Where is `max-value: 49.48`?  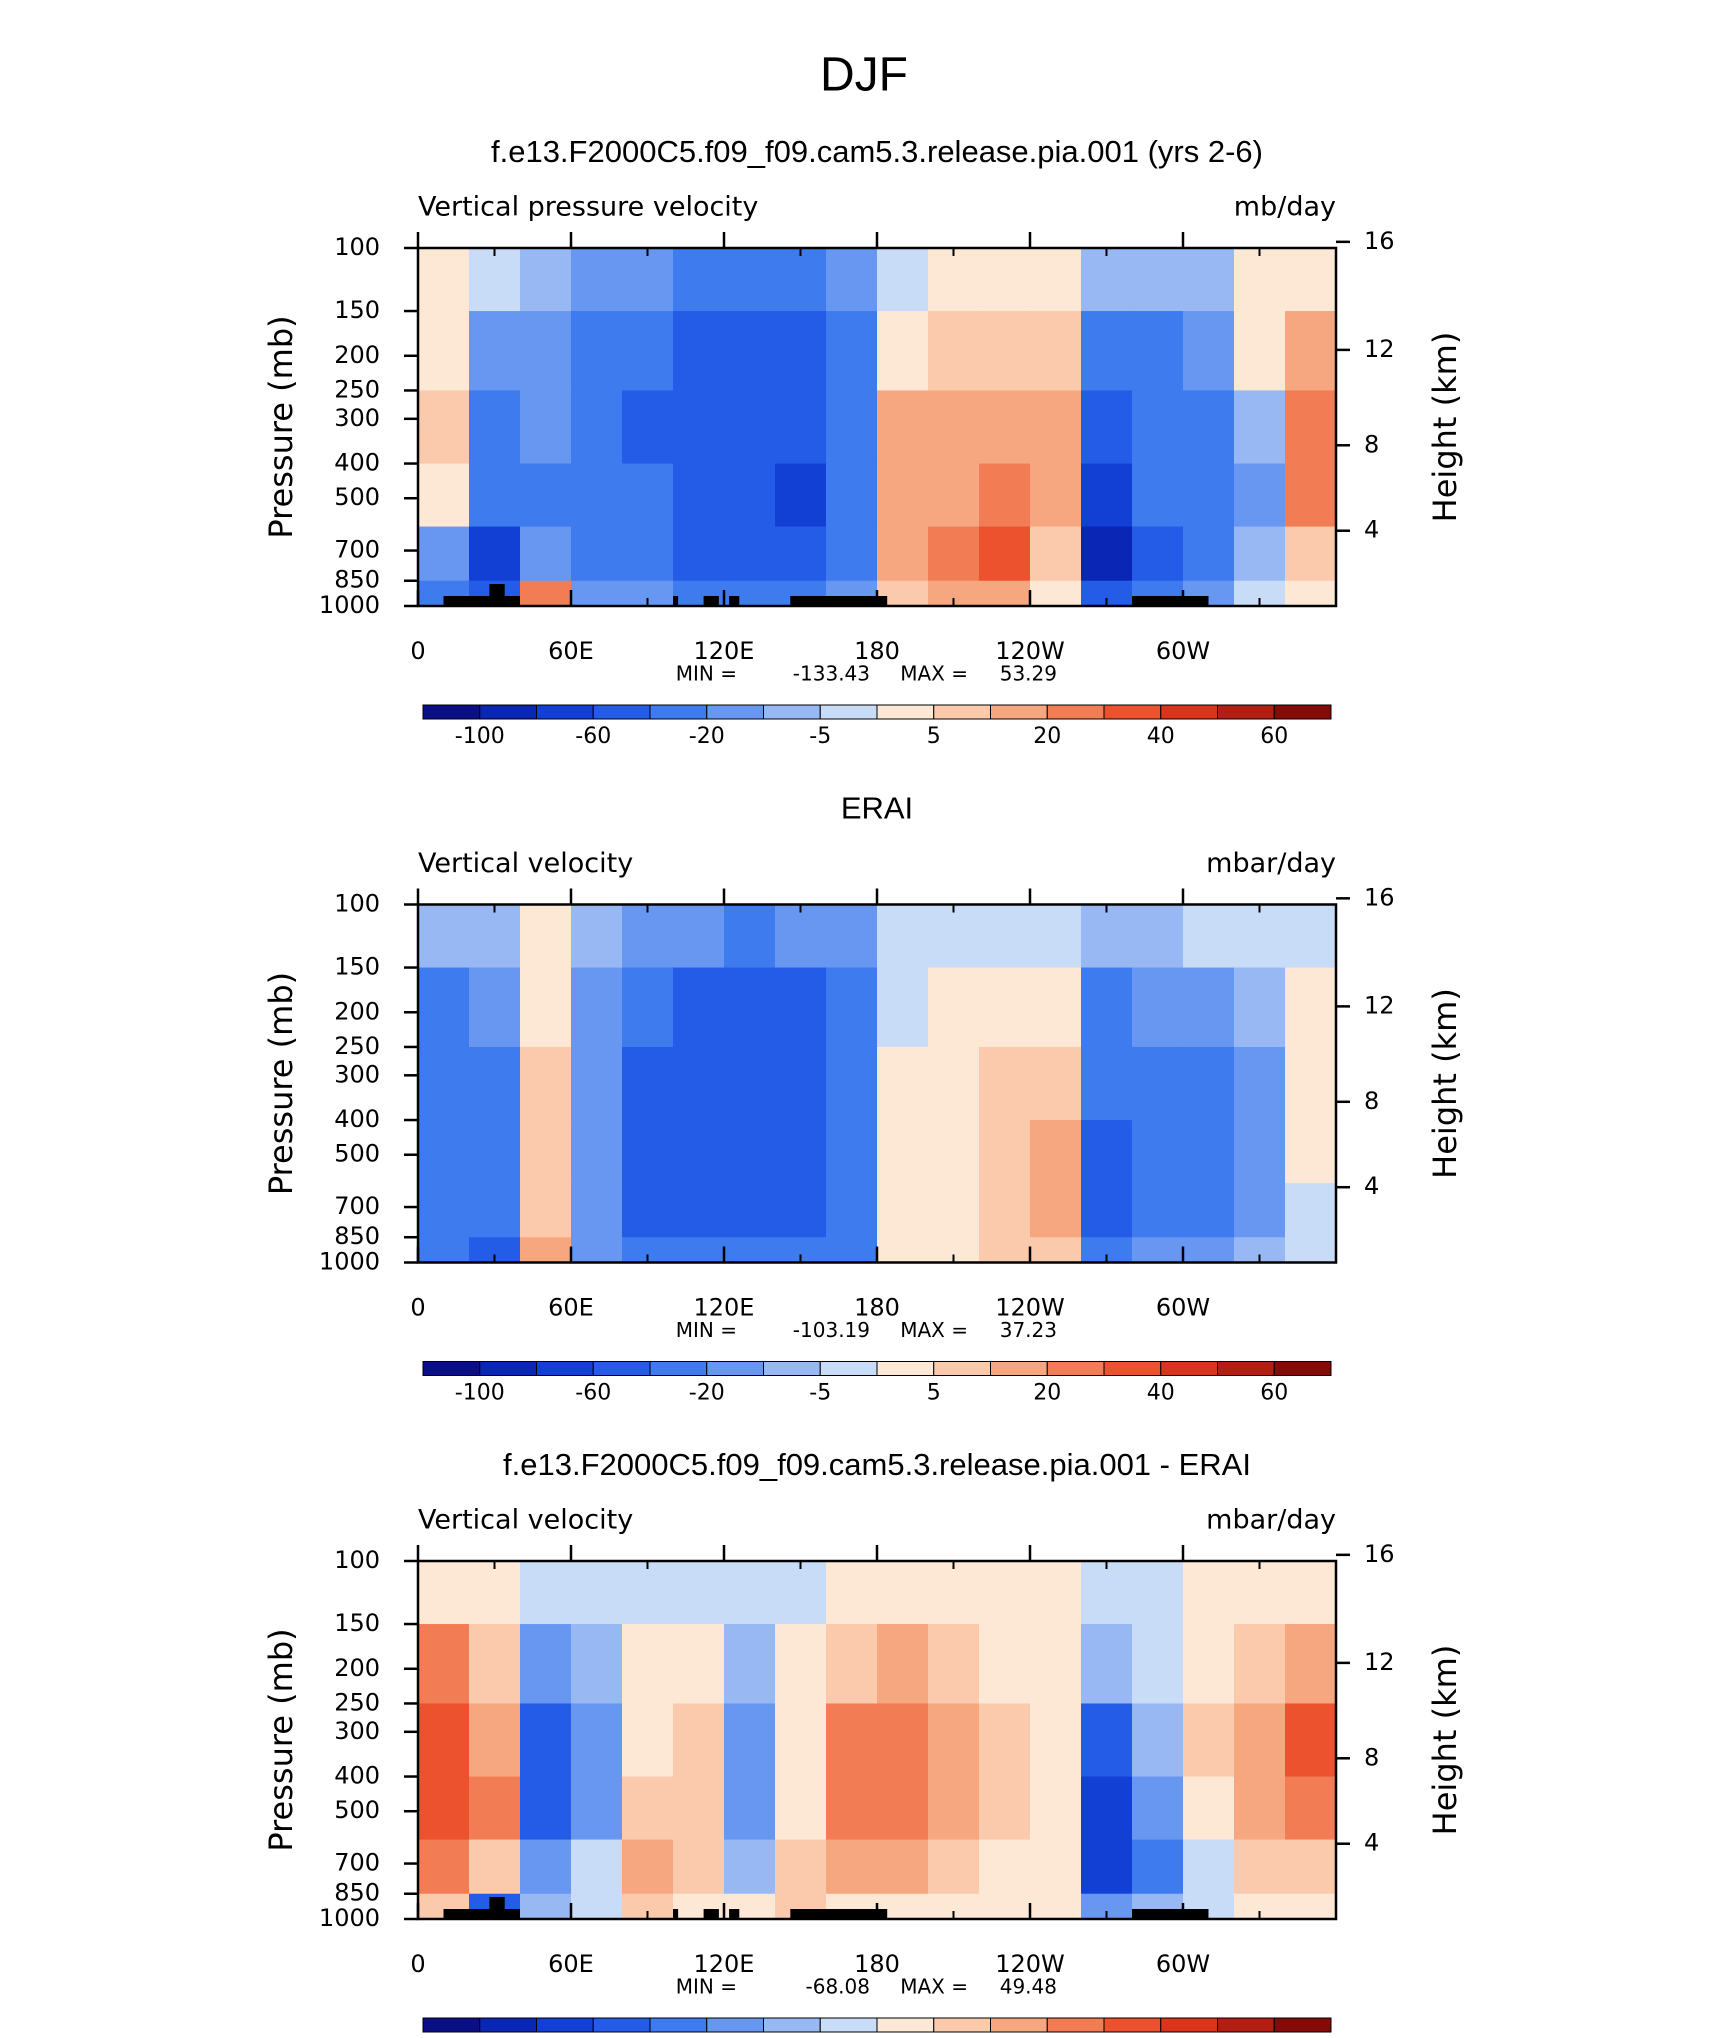 max-value: 49.48 is located at coordinates (1028, 1987).